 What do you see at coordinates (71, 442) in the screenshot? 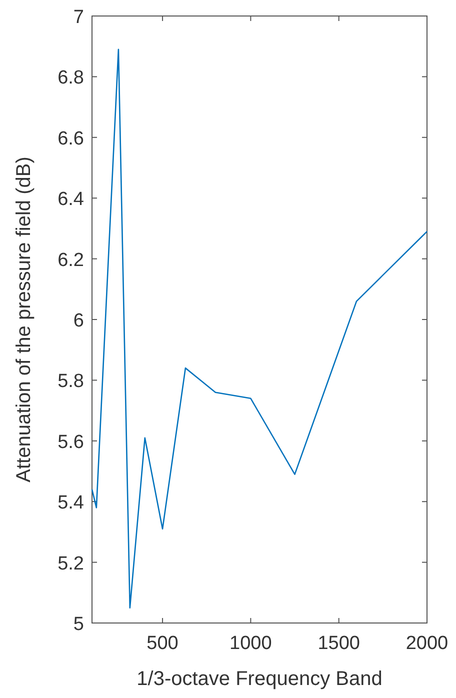
I see `y-tick-label: 5.6` at bounding box center [71, 442].